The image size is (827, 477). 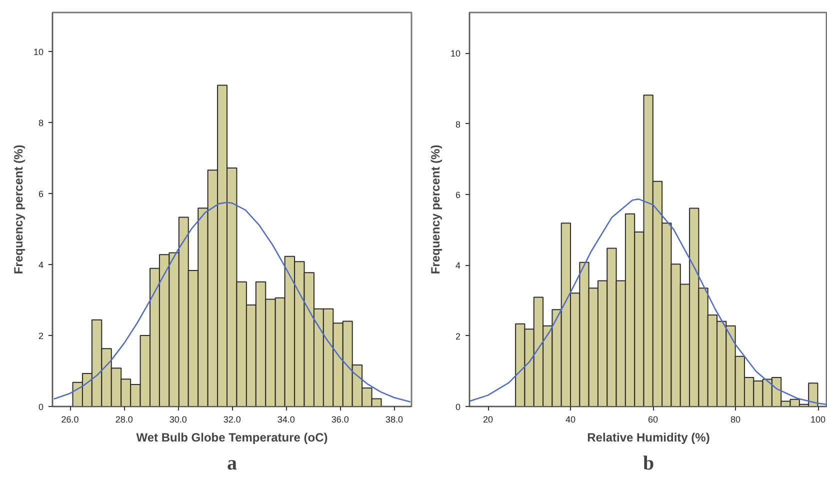 What do you see at coordinates (340, 419) in the screenshot?
I see `x-tick-label: 36.0` at bounding box center [340, 419].